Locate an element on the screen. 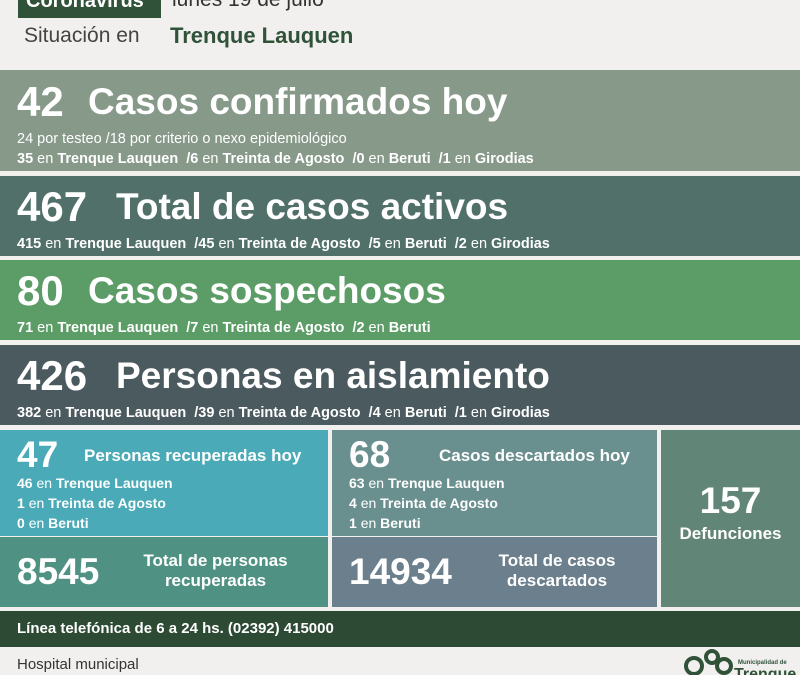 This screenshot has width=800, height=675. recuperados-total-label: Total de personas recuperadas is located at coordinates (215, 571).